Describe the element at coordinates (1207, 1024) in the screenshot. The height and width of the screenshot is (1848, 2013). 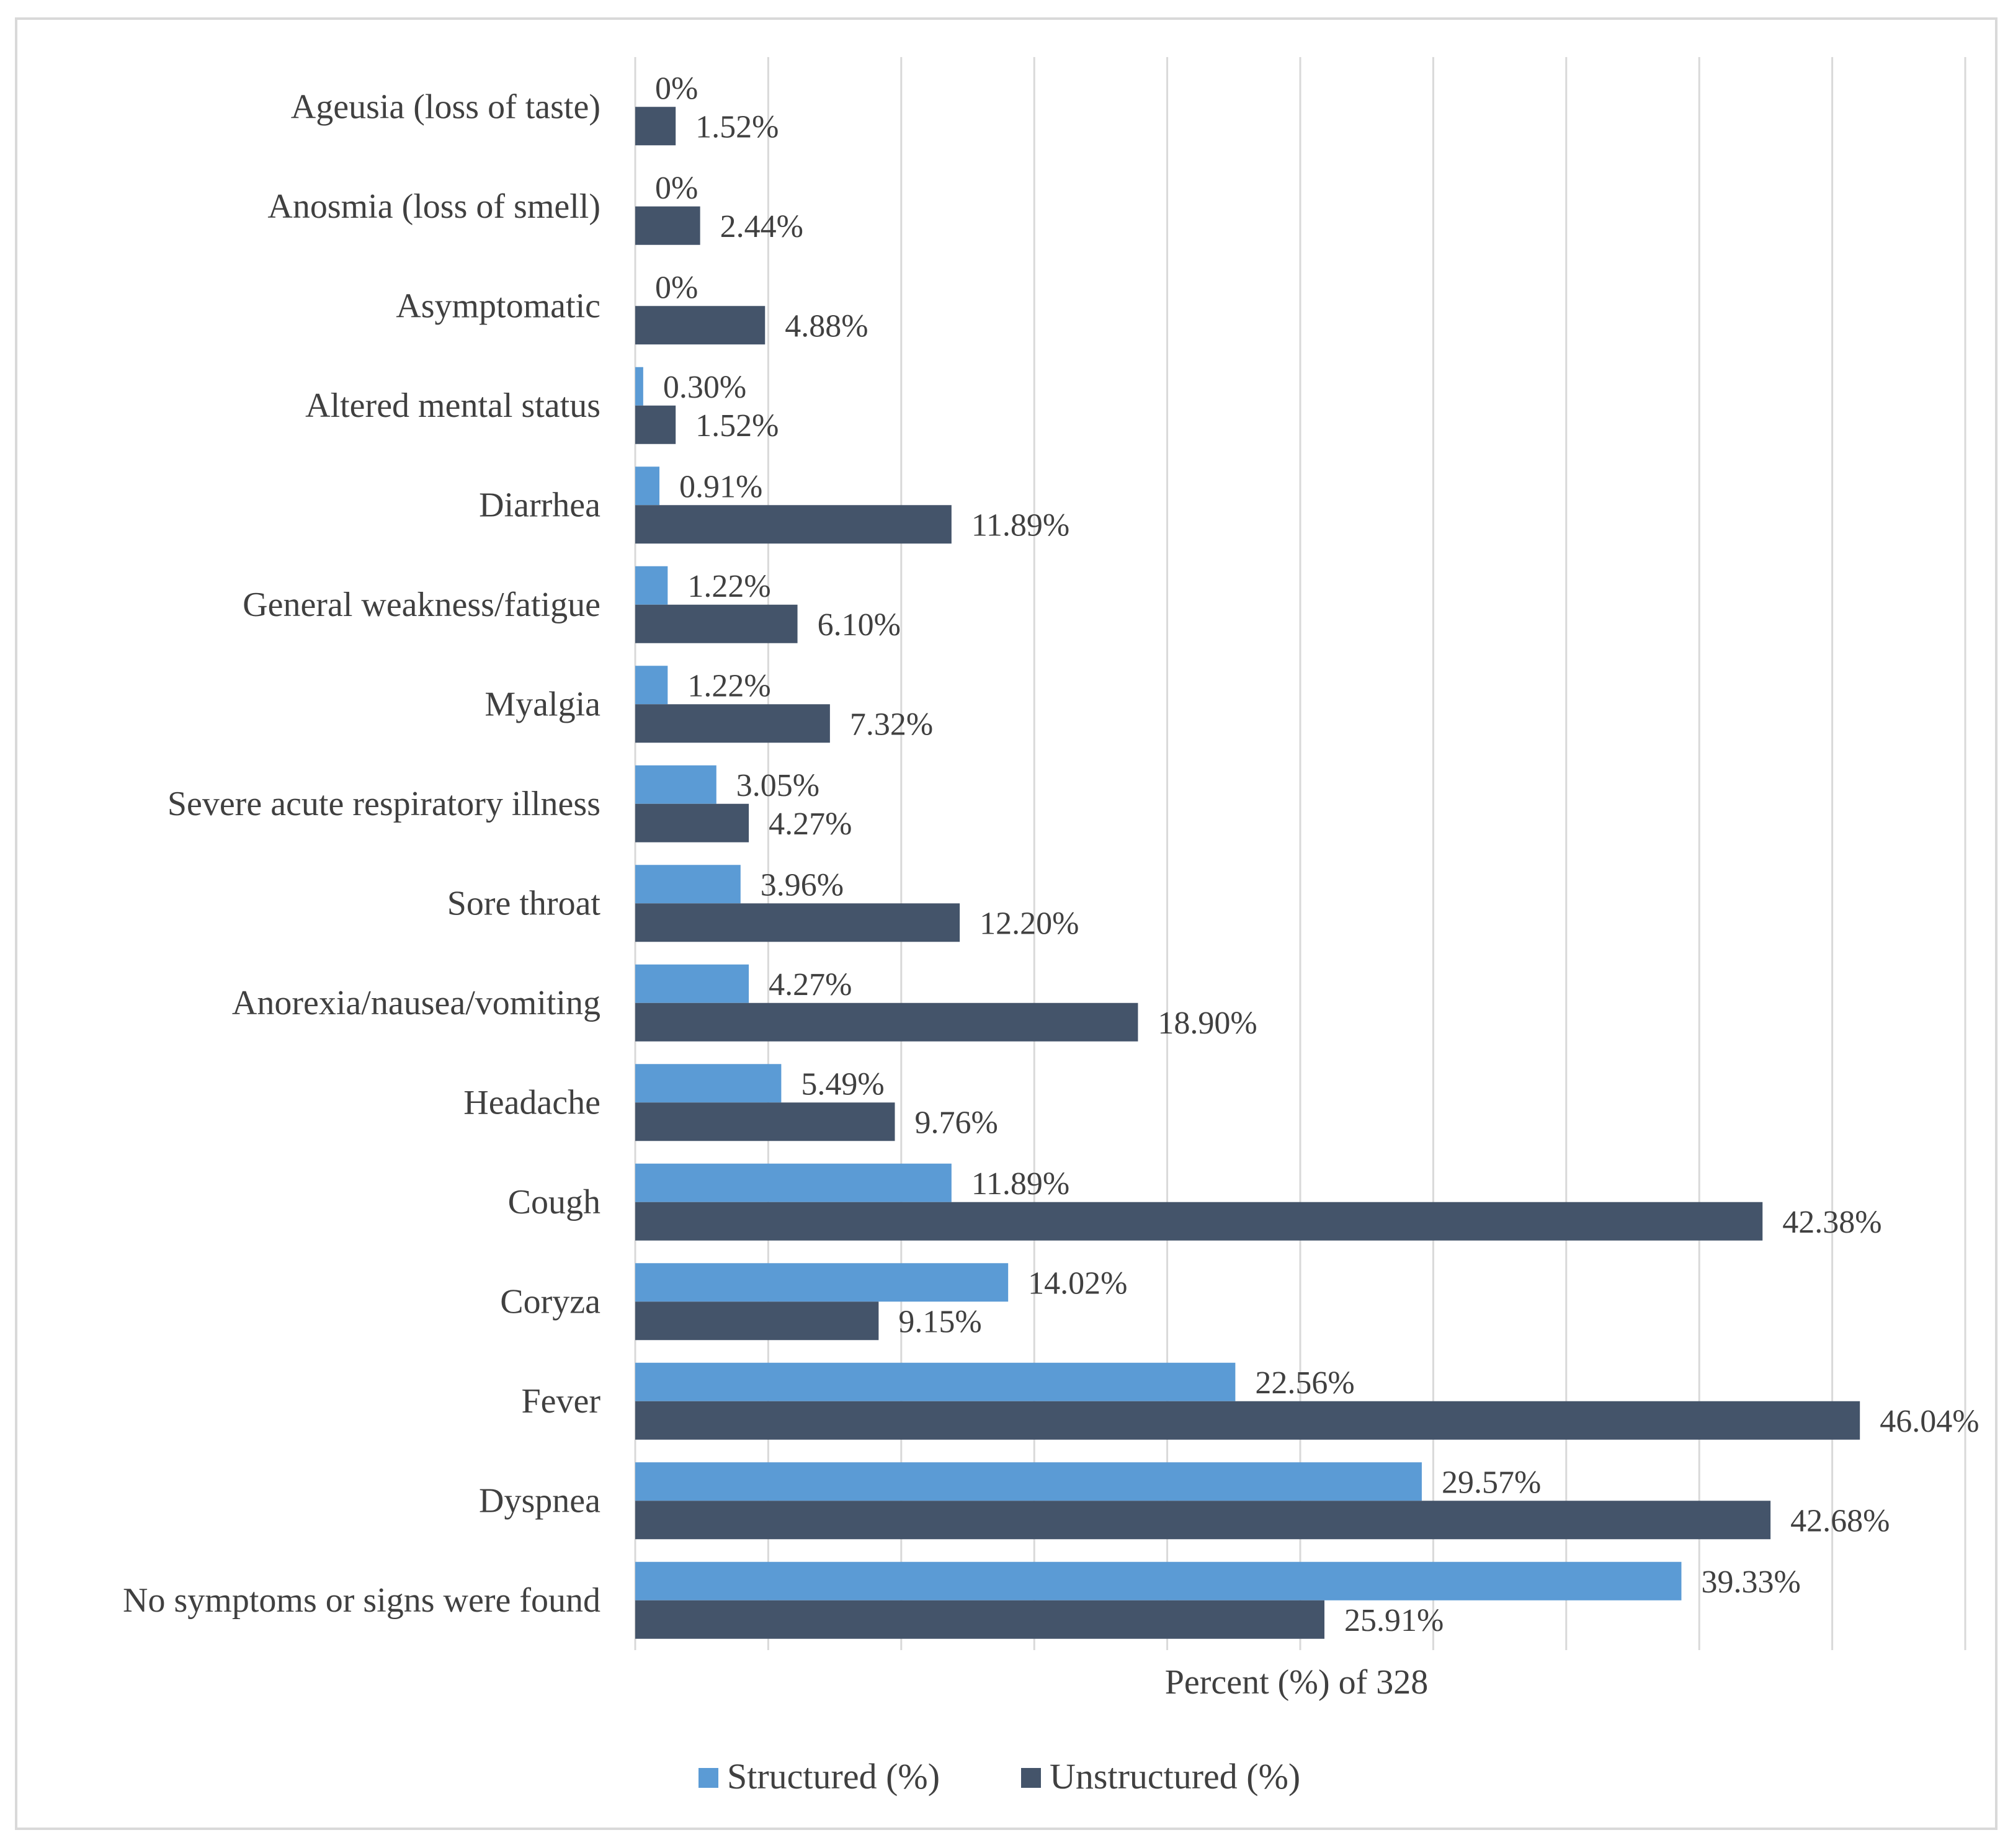
I see `value-label-unstructured: 18.90%` at that location.